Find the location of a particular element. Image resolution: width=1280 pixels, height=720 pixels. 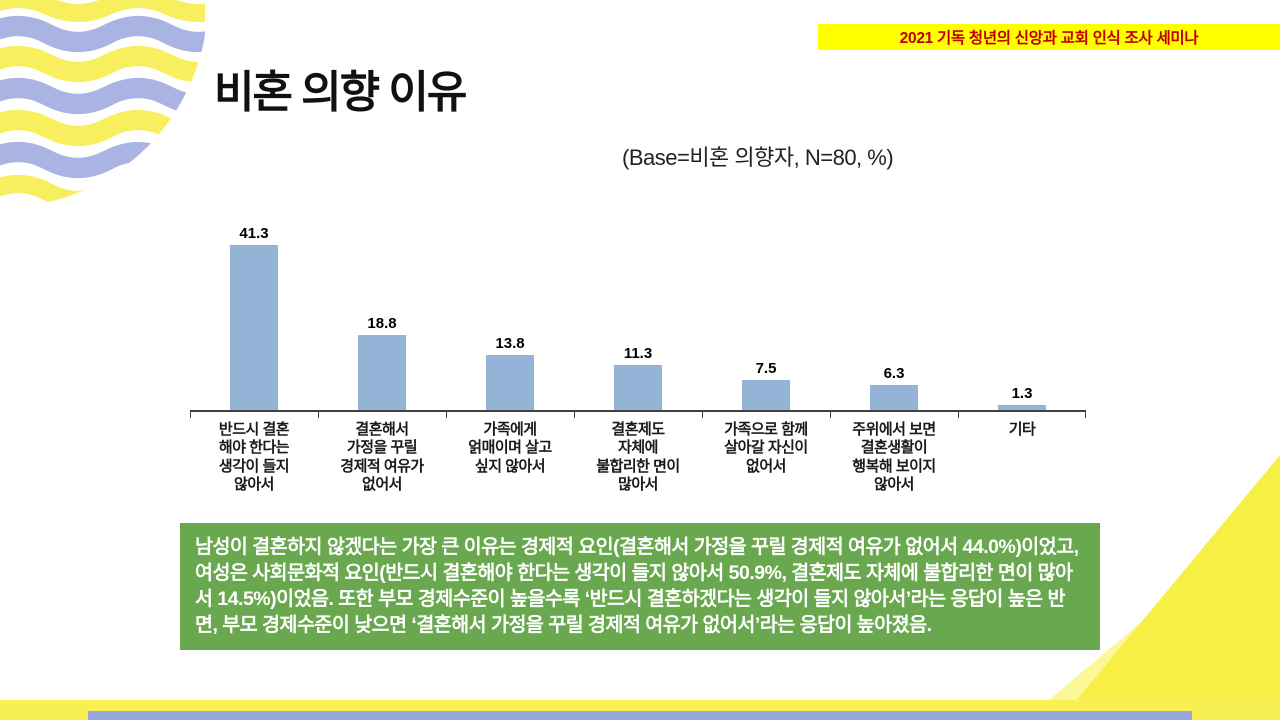

bar-column: 7.5 is located at coordinates (766, 385).